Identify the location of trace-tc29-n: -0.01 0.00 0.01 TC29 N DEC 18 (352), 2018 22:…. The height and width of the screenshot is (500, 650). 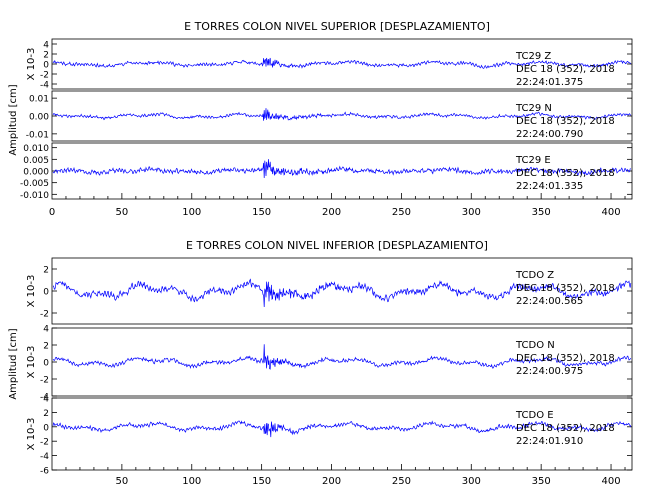
(329, 116).